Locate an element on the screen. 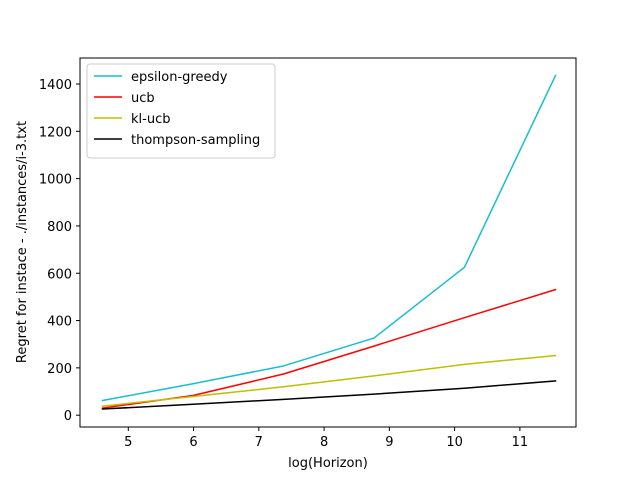 The width and height of the screenshot is (640, 480). x-axis-label: log(Horizon) is located at coordinates (328, 463).